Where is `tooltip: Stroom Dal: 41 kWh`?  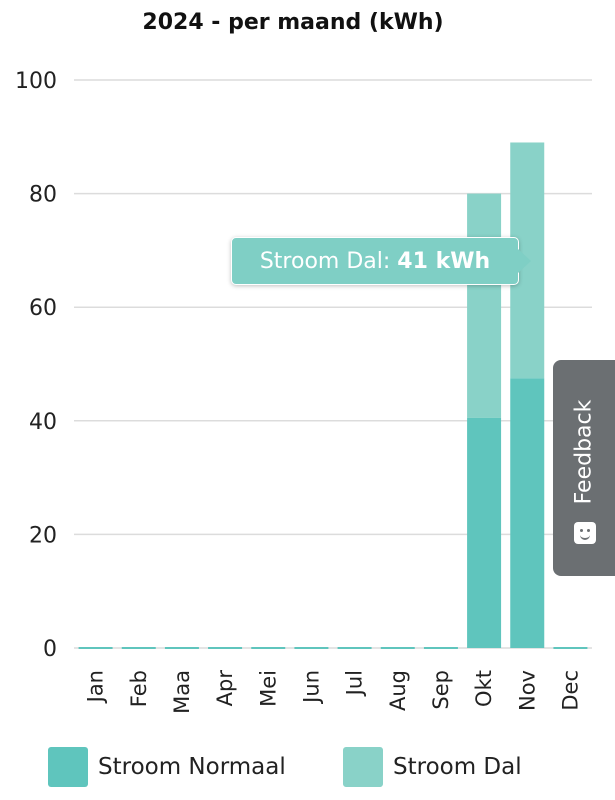 tooltip: Stroom Dal: 41 kWh is located at coordinates (381, 261).